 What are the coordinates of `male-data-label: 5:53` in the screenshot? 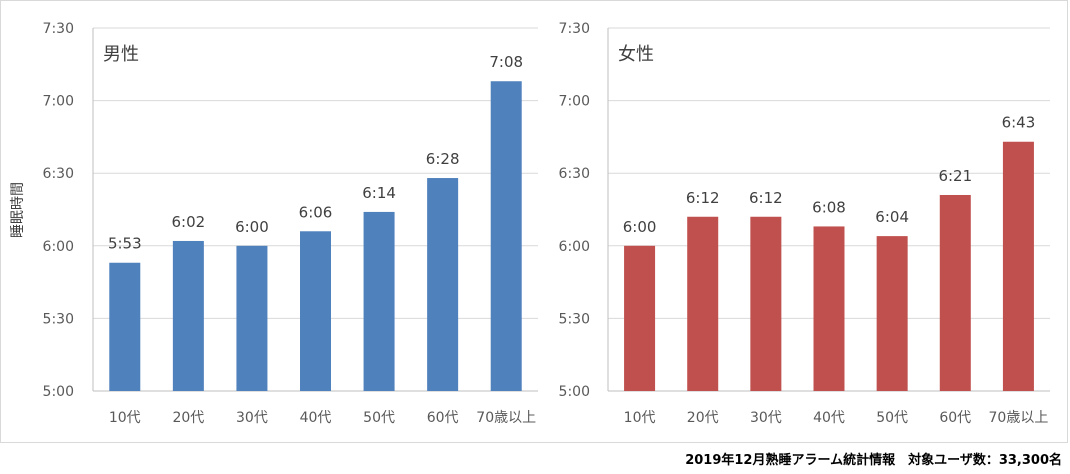 It's located at (125, 244).